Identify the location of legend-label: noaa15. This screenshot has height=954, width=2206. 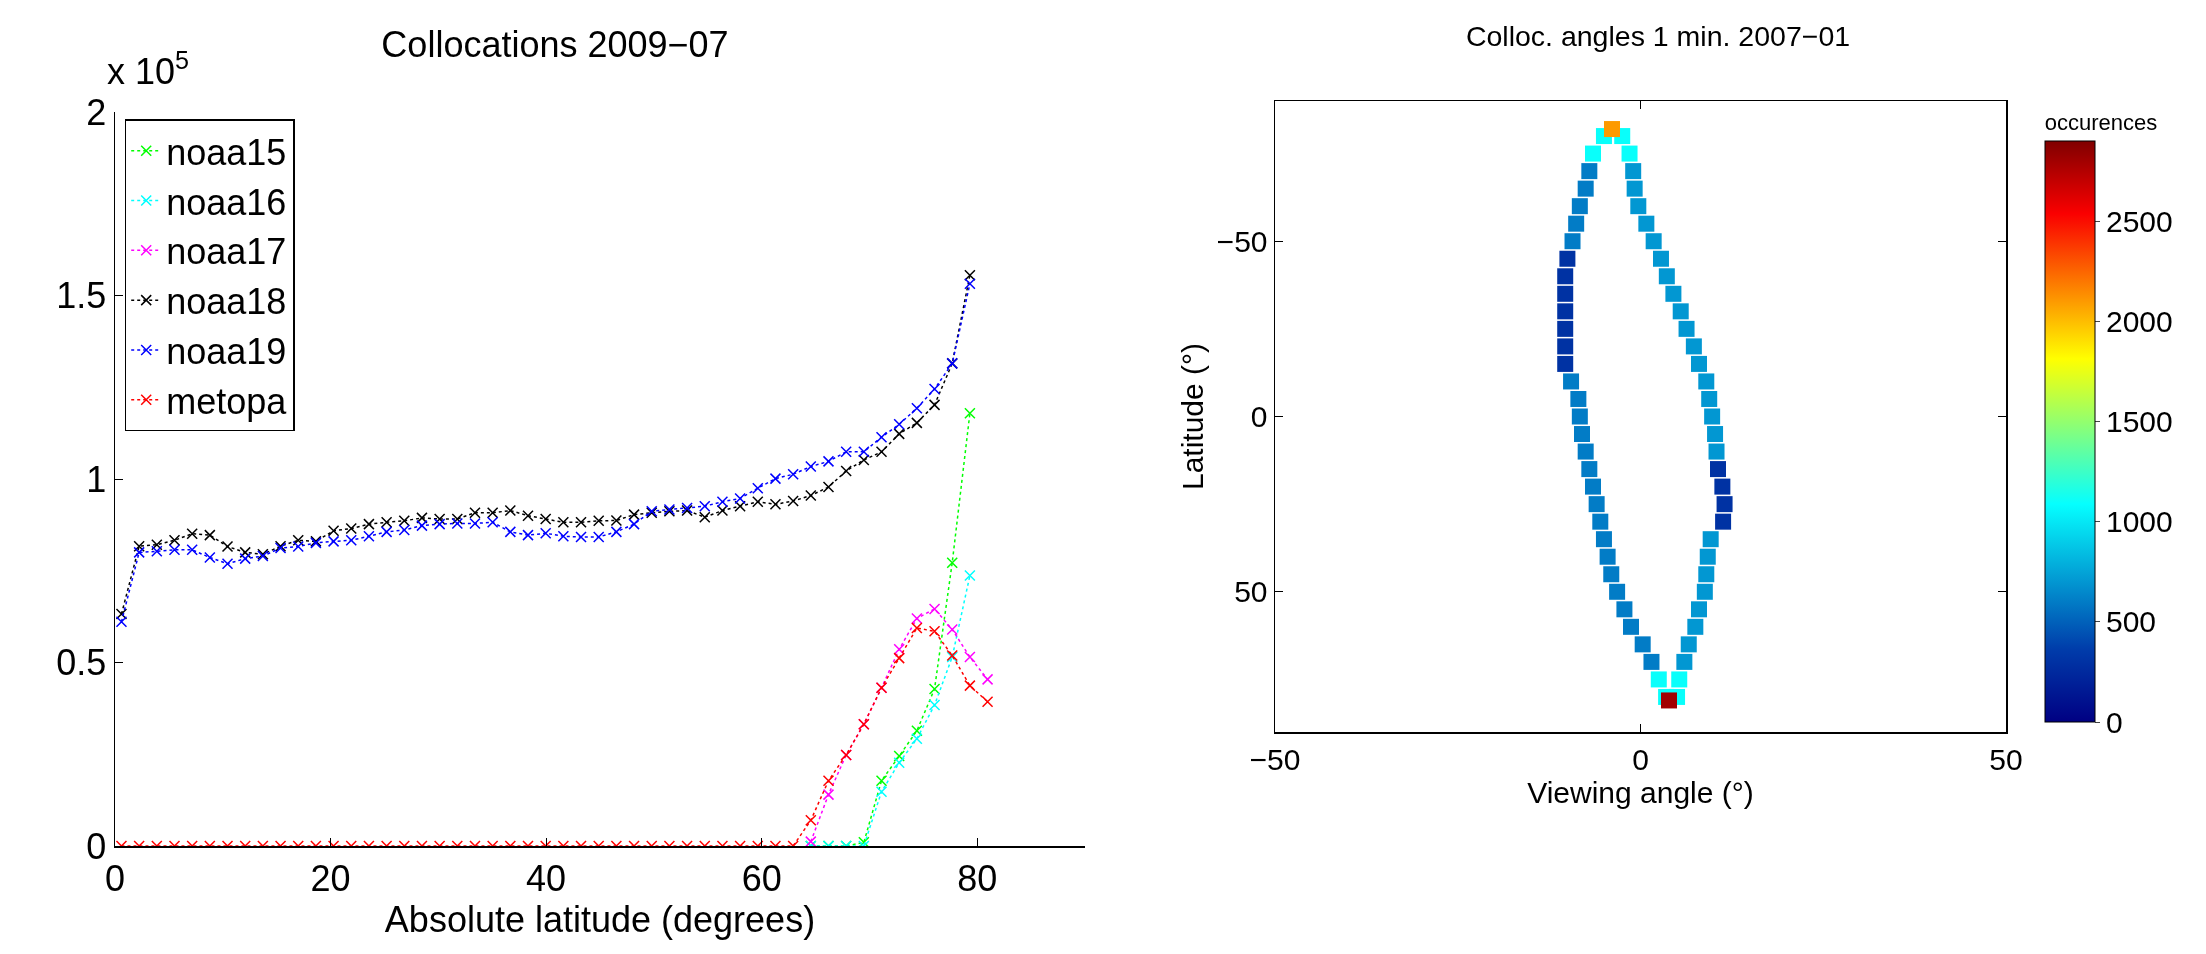
(226, 152).